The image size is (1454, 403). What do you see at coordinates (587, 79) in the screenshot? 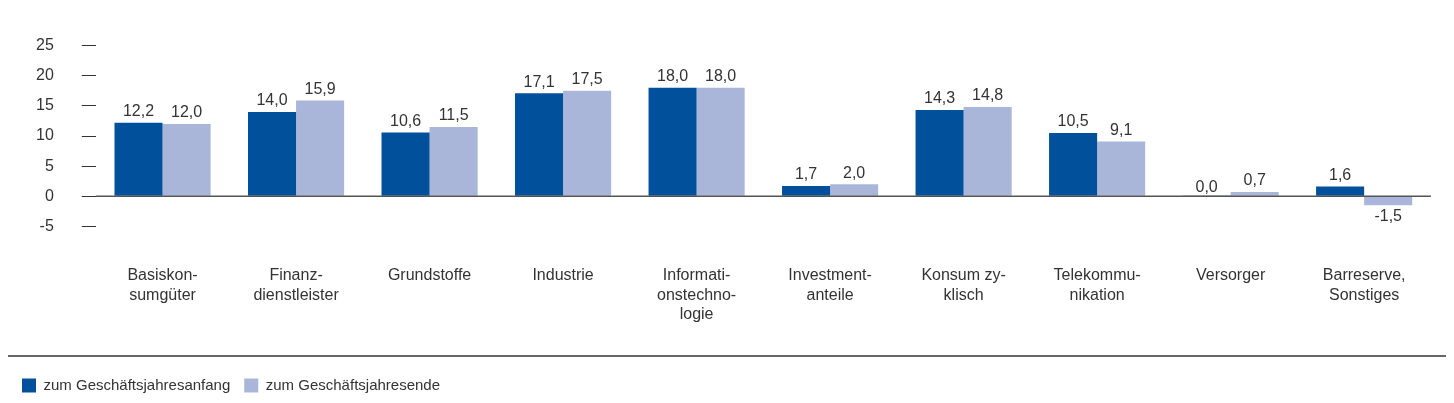
I see `data-label: 17,5` at bounding box center [587, 79].